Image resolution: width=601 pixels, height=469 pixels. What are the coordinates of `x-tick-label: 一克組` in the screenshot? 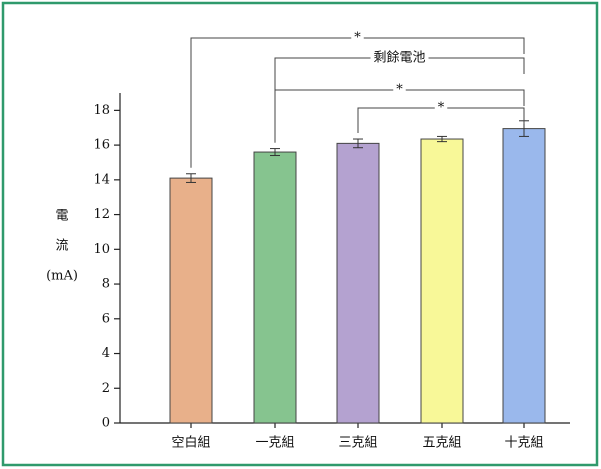 It's located at (274, 443).